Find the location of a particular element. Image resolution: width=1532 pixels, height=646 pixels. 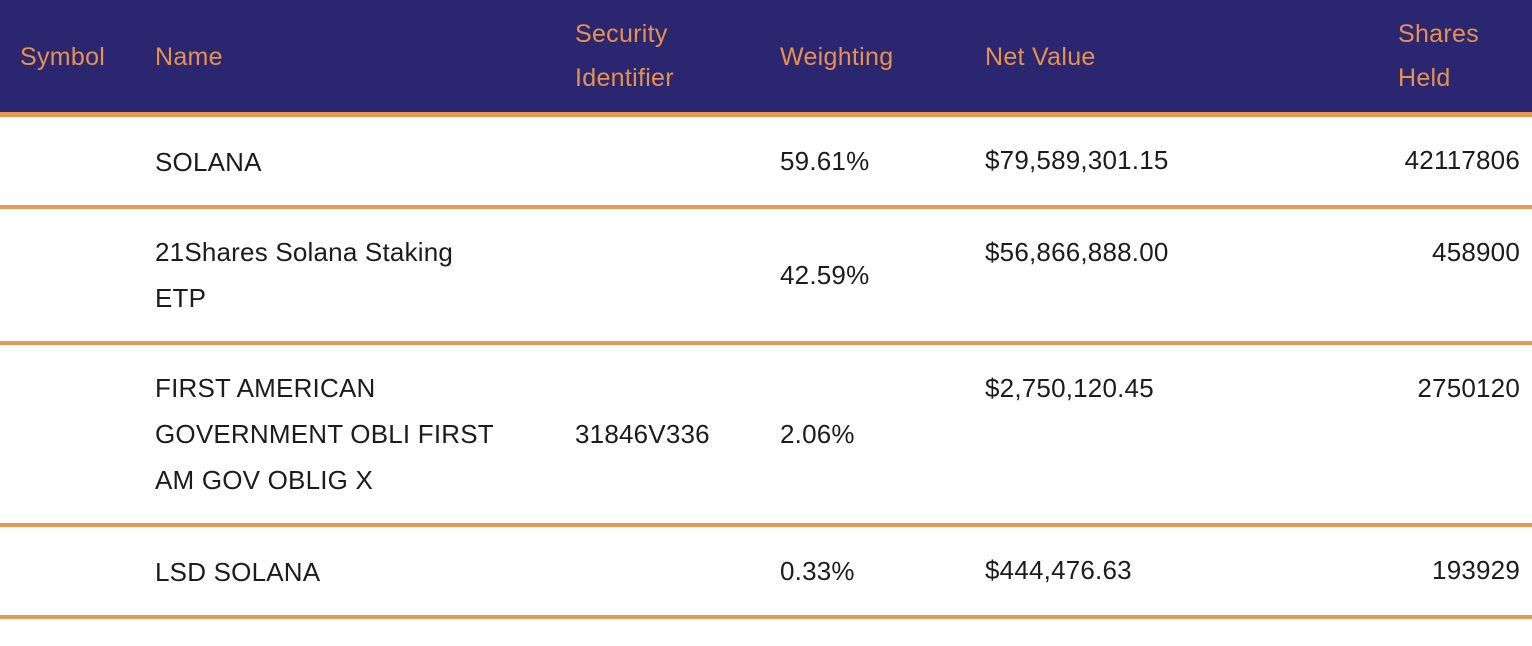

cell-weighting: -4.60% is located at coordinates (862, 631).